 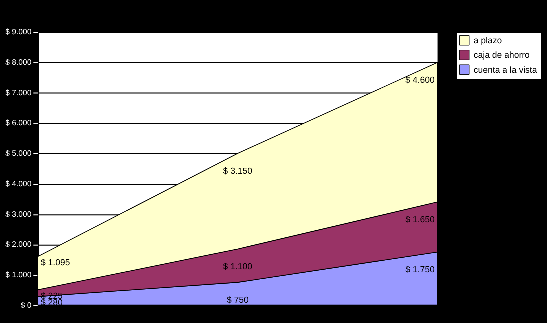 I want to click on data-label: $ 1.650, so click(x=420, y=219).